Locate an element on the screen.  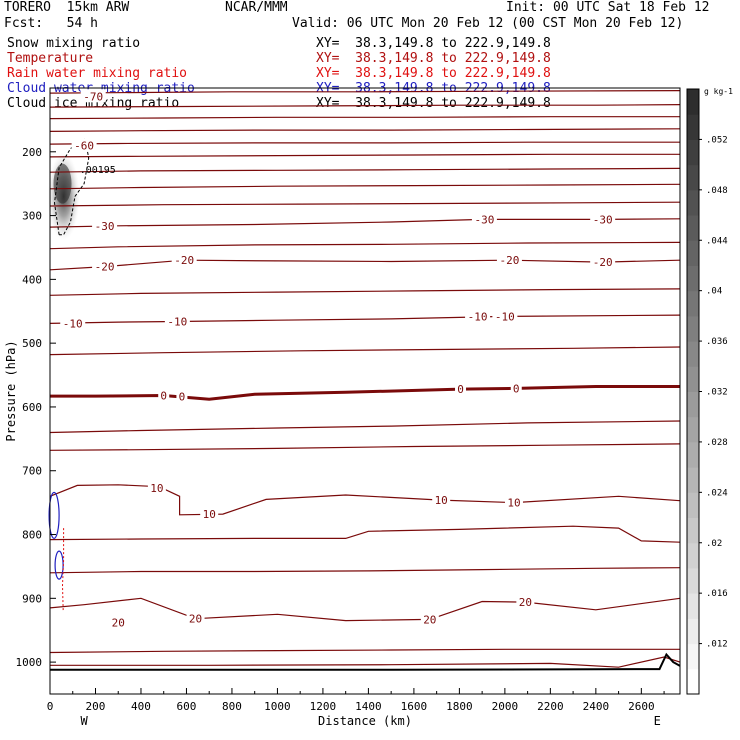
y-tick-label-1: 300 is located at coordinates (32, 216).